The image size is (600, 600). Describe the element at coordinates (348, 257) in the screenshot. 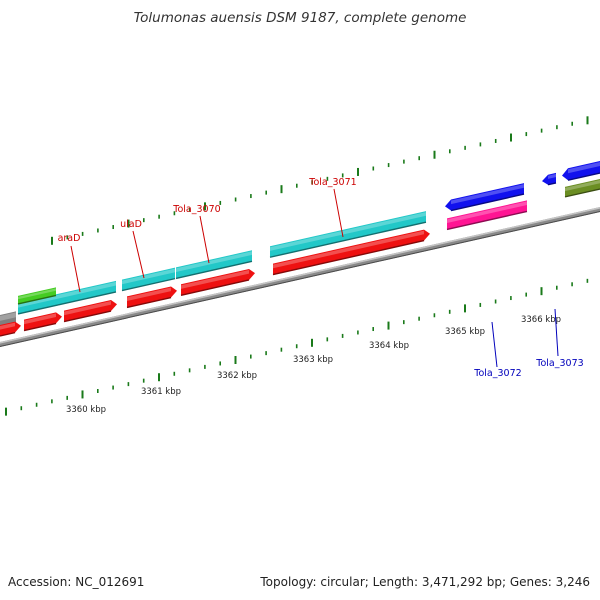

I see `red-feature-5-edge` at that location.